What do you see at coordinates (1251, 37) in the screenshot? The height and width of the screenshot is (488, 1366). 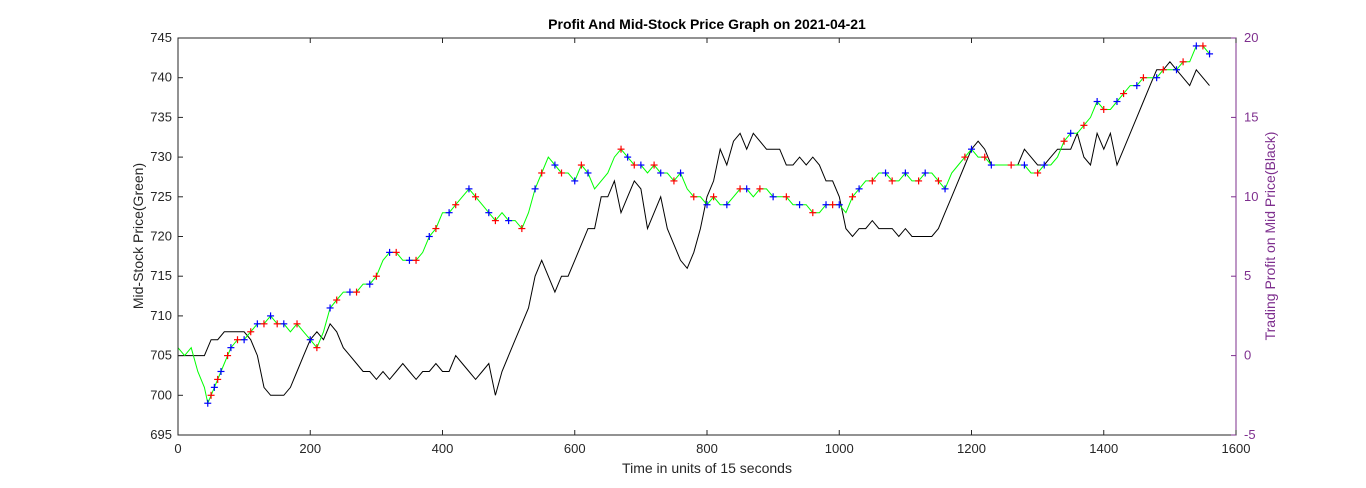 I see `y2-tick-label: 20` at bounding box center [1251, 37].